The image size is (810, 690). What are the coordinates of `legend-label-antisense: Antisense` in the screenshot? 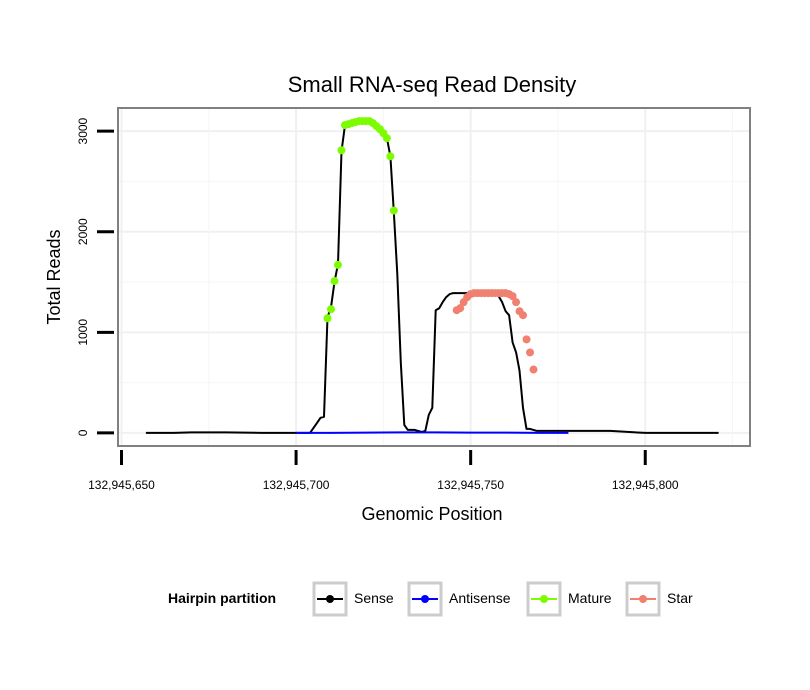 It's located at (480, 598).